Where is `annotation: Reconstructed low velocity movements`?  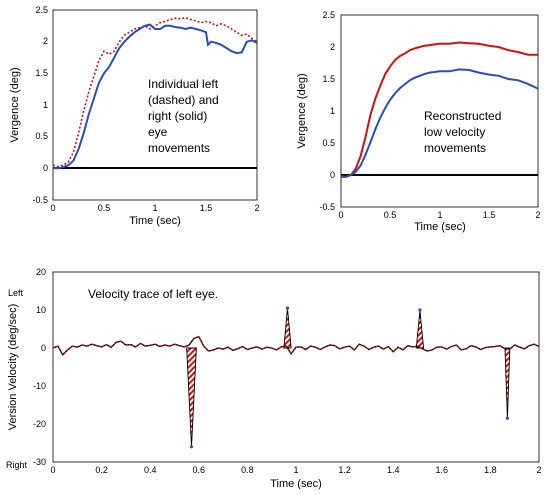
annotation: Reconstructed low velocity movements is located at coordinates (462, 132).